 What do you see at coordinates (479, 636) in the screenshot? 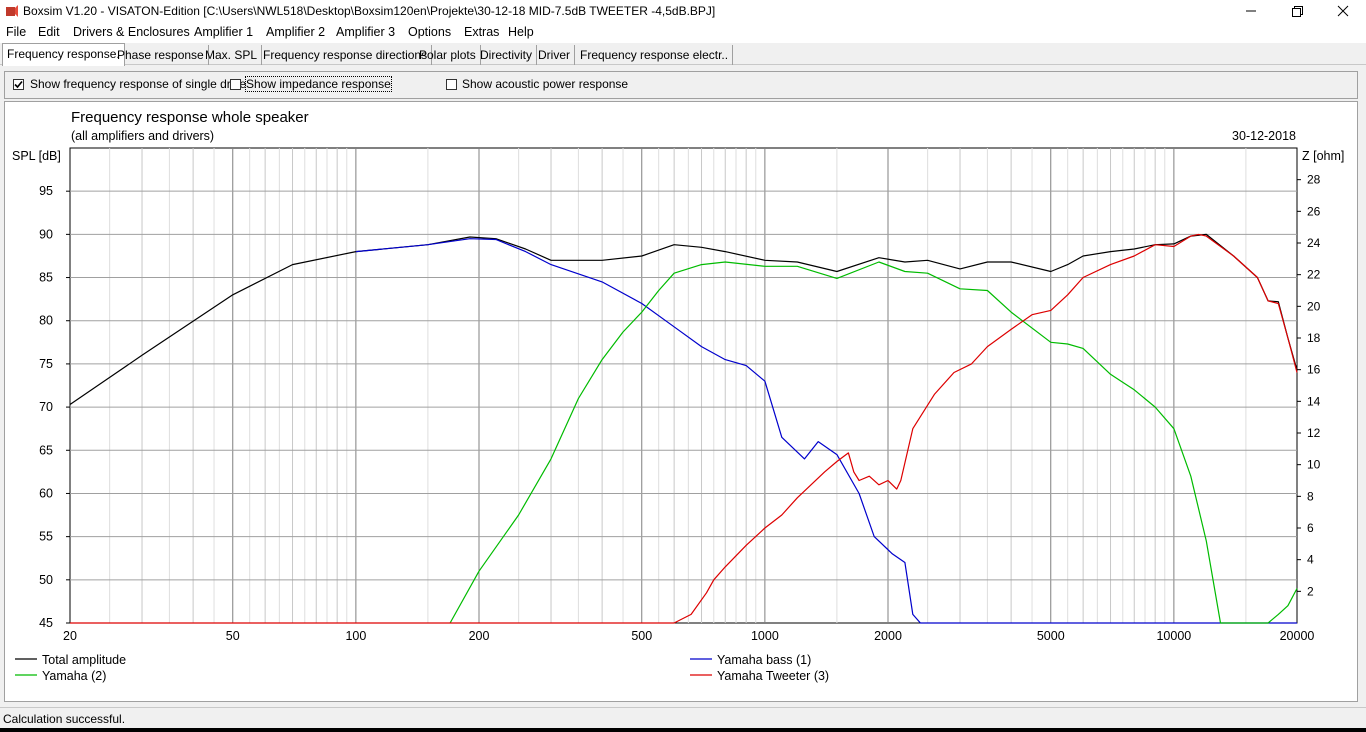
I see `x-tick-label: 200` at bounding box center [479, 636].